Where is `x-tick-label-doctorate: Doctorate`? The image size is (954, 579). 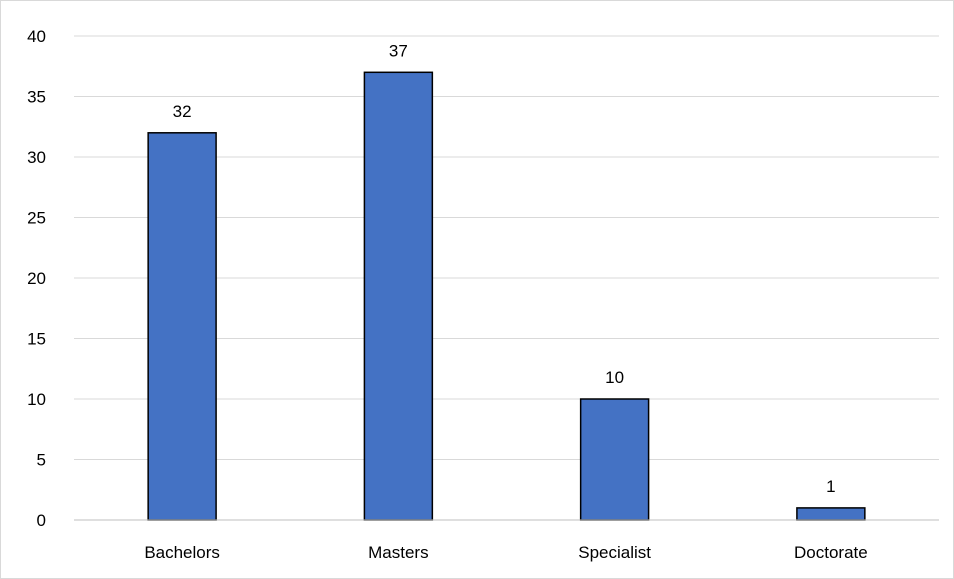
x-tick-label-doctorate: Doctorate is located at coordinates (831, 552).